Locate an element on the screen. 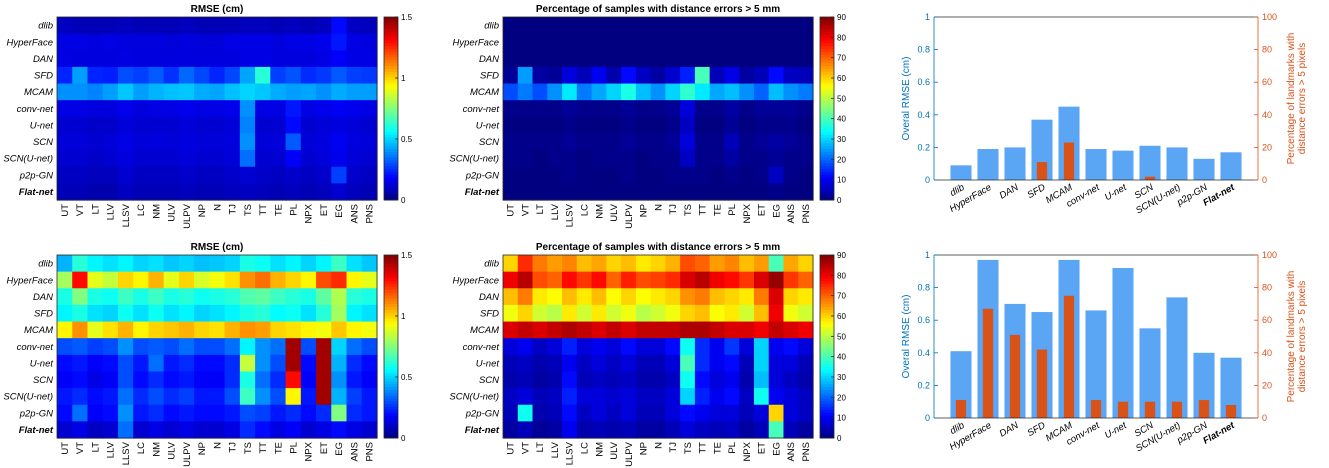 This screenshot has width=1329, height=468. column-label: VT is located at coordinates (525, 210).